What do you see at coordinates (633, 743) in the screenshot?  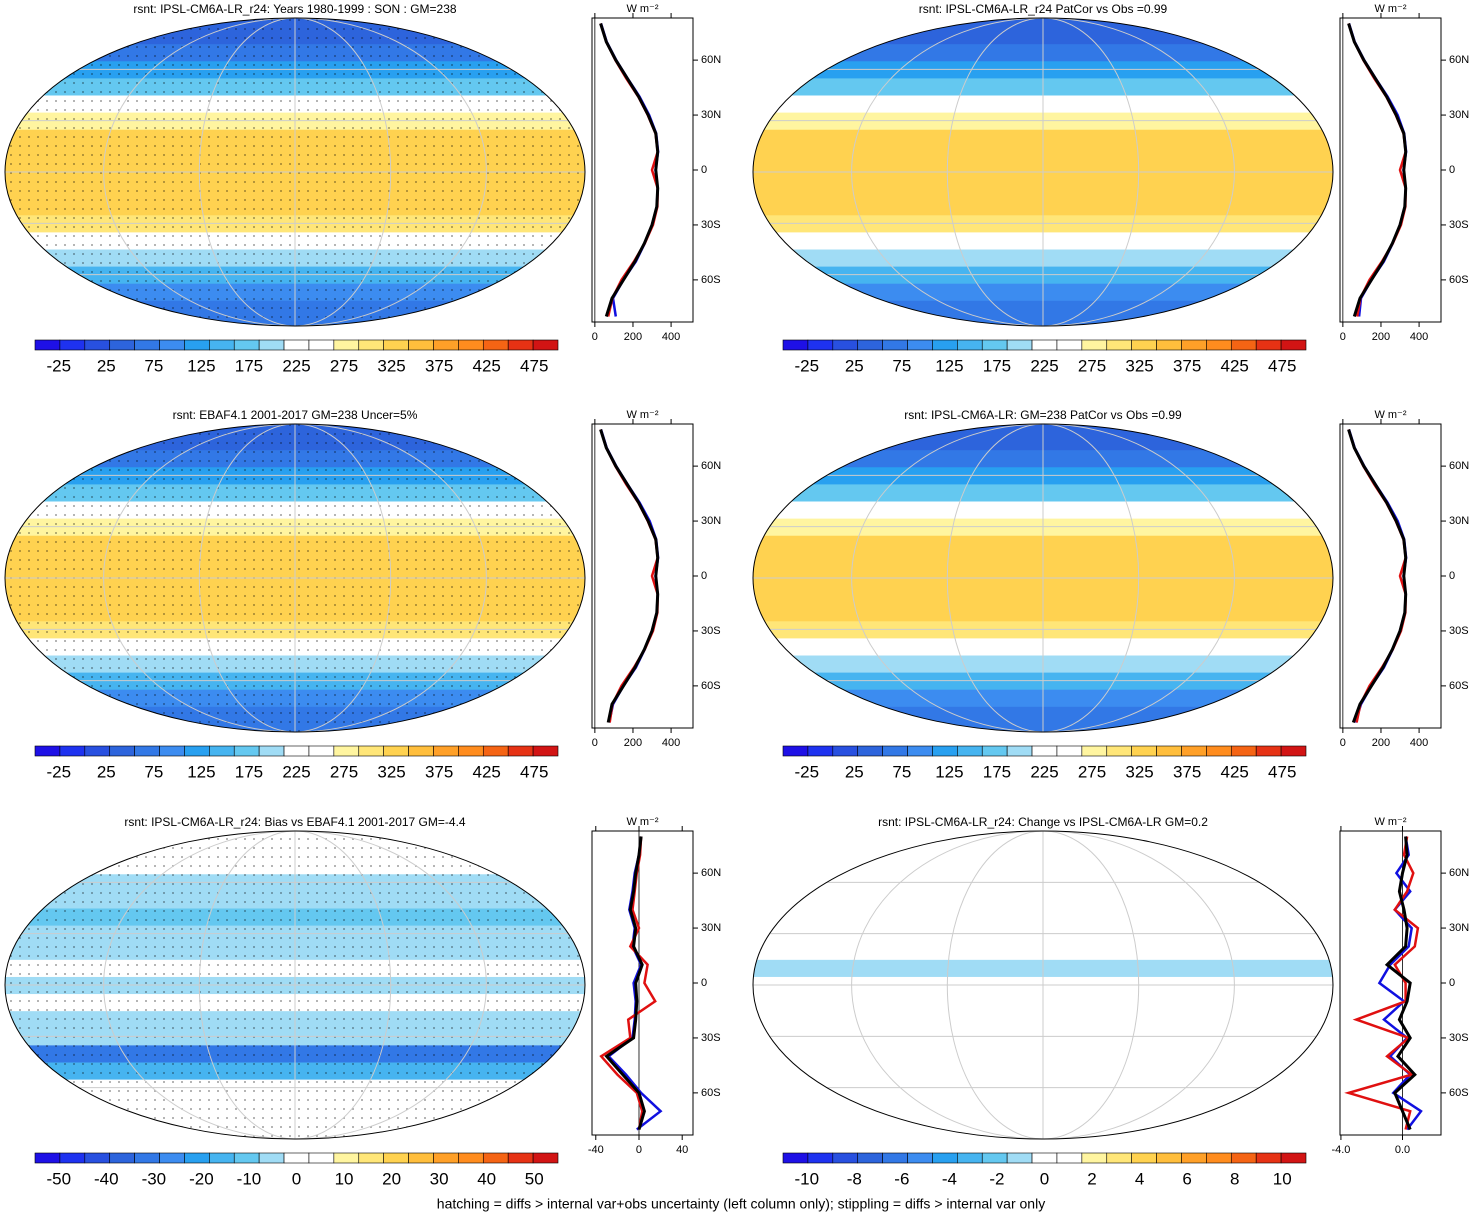 I see `x-tick-label: 200` at bounding box center [633, 743].